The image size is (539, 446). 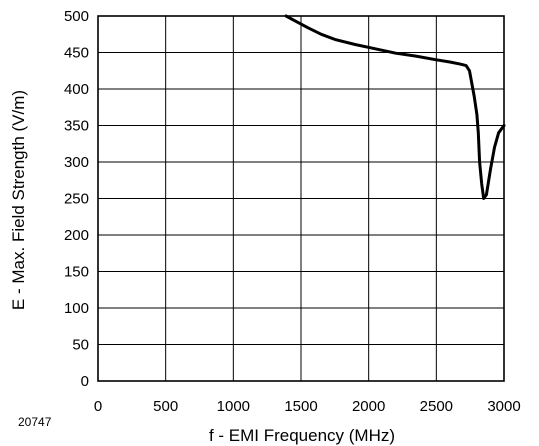 I want to click on y-tick-label: 300, so click(x=76, y=162).